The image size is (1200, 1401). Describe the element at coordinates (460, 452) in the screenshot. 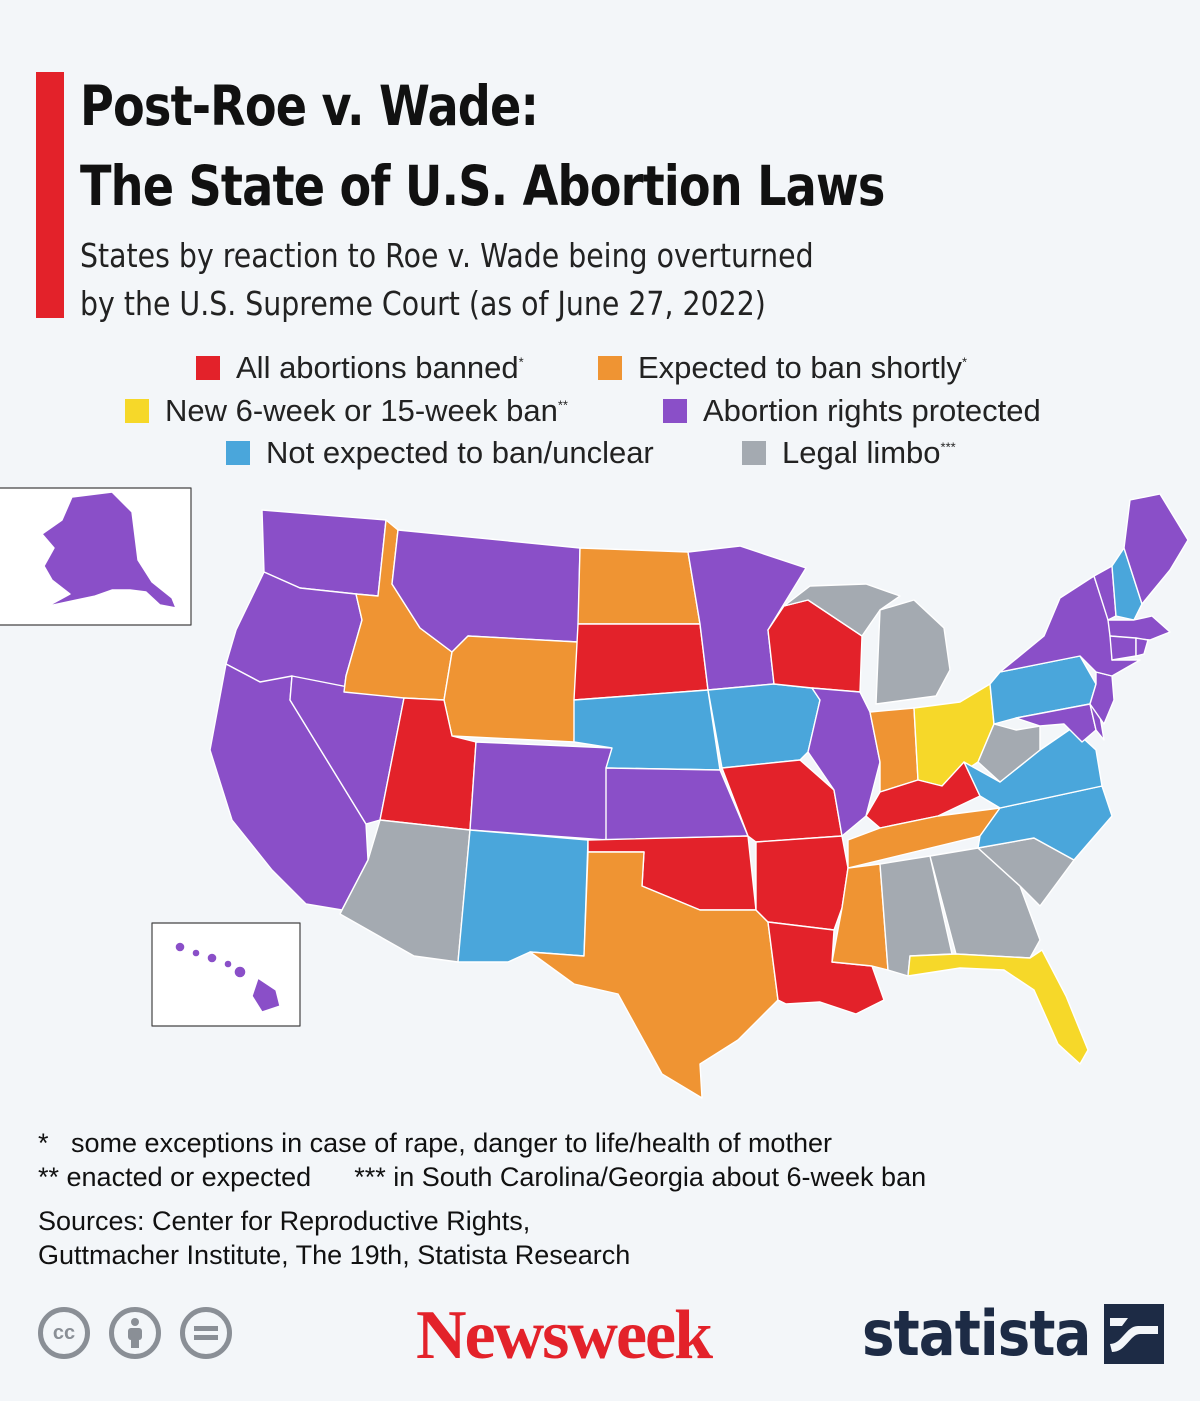

I see `legend-label: Not expected to ban/unclear` at that location.